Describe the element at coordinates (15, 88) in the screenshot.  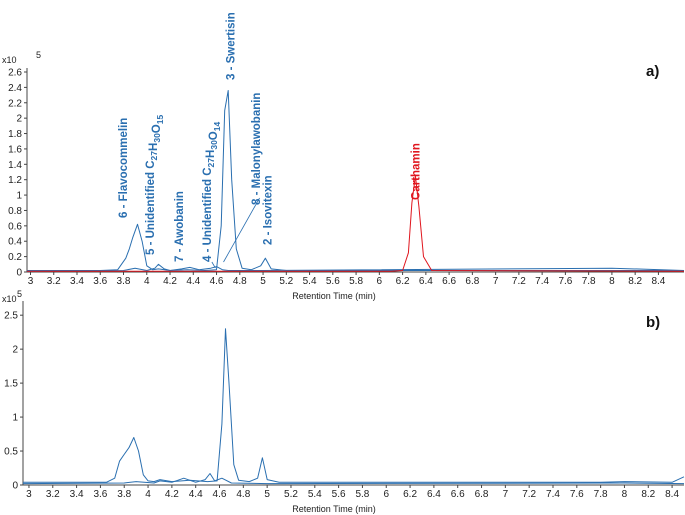
I see `y-tick-label: 2.4` at that location.